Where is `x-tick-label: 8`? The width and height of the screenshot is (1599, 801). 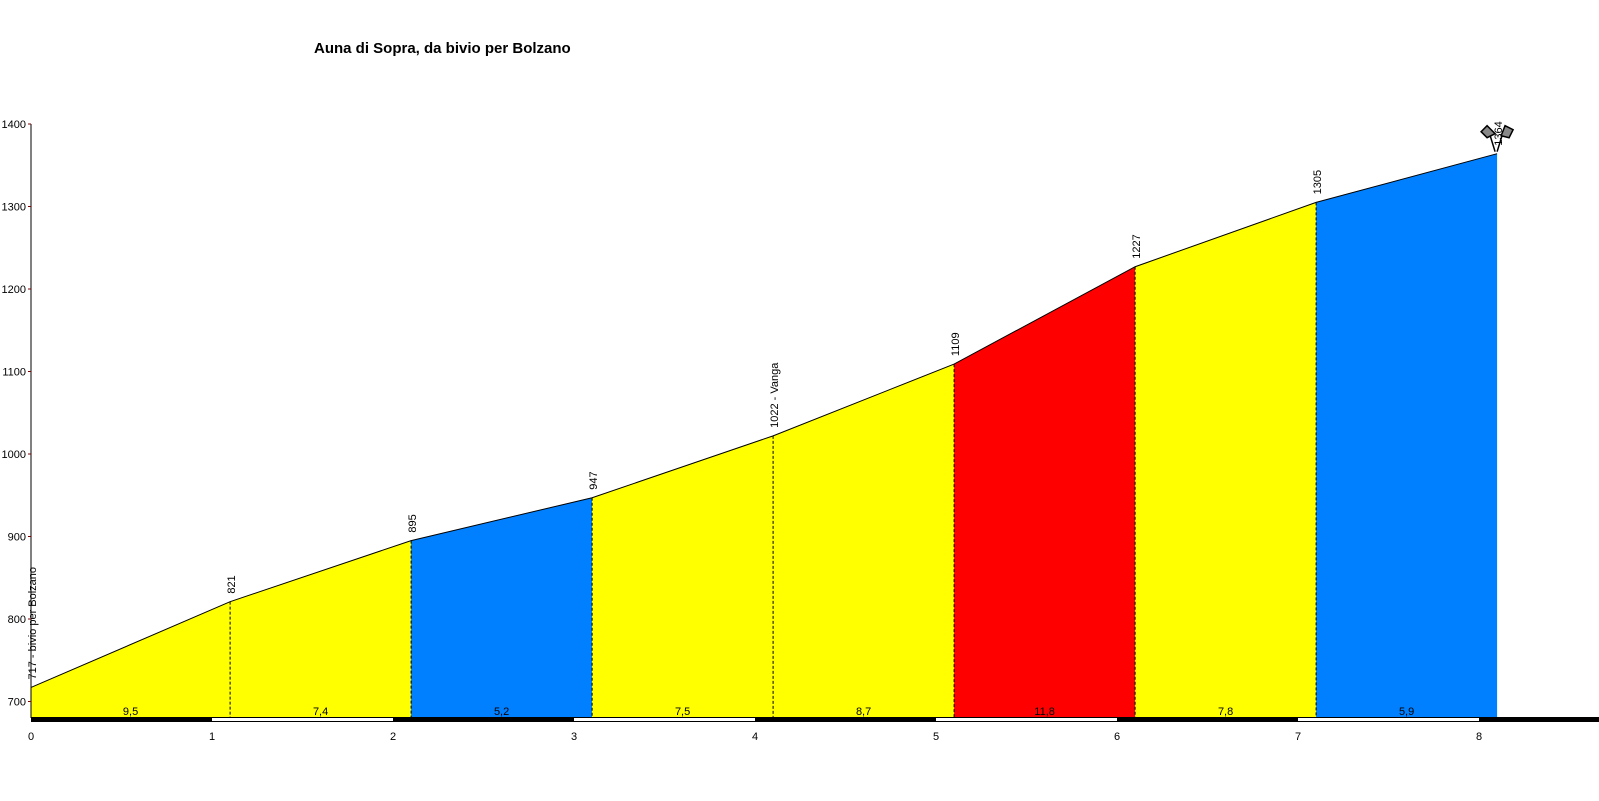 x-tick-label: 8 is located at coordinates (1479, 737).